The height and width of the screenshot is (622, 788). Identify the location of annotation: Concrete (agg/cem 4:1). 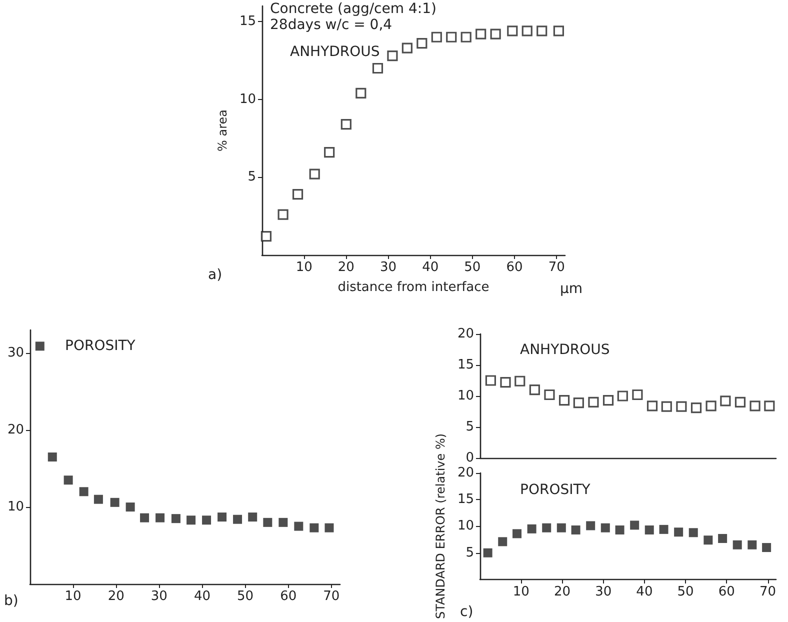
(353, 9).